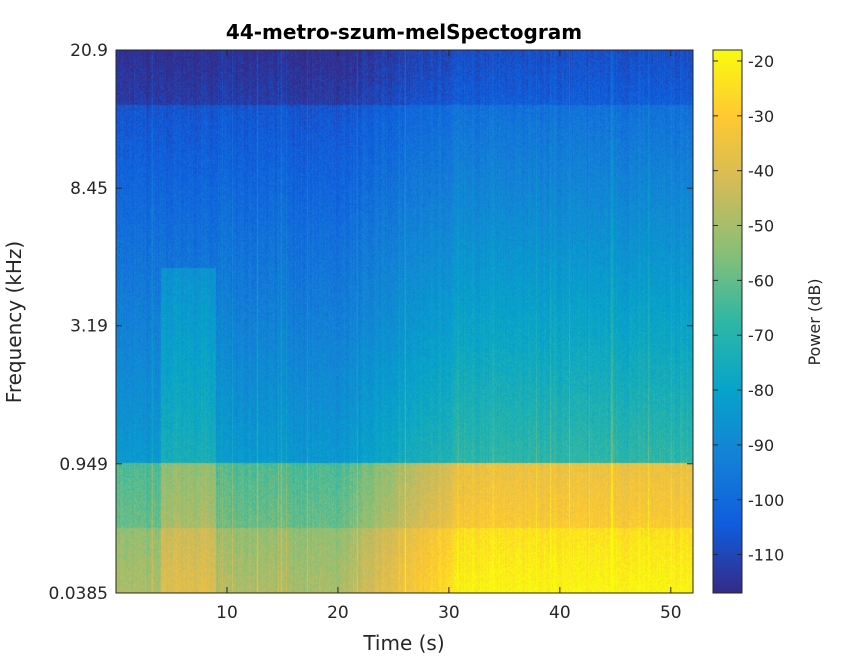 This screenshot has height=667, width=859. I want to click on colorbar-tick-label: -30, so click(761, 116).